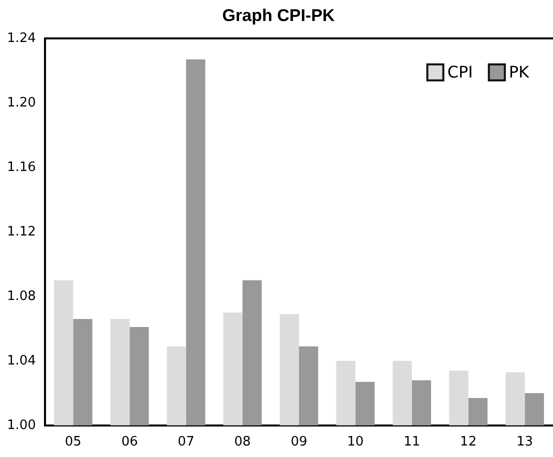  Describe the element at coordinates (21, 102) in the screenshot. I see `y-tick-label: 1.20` at that location.